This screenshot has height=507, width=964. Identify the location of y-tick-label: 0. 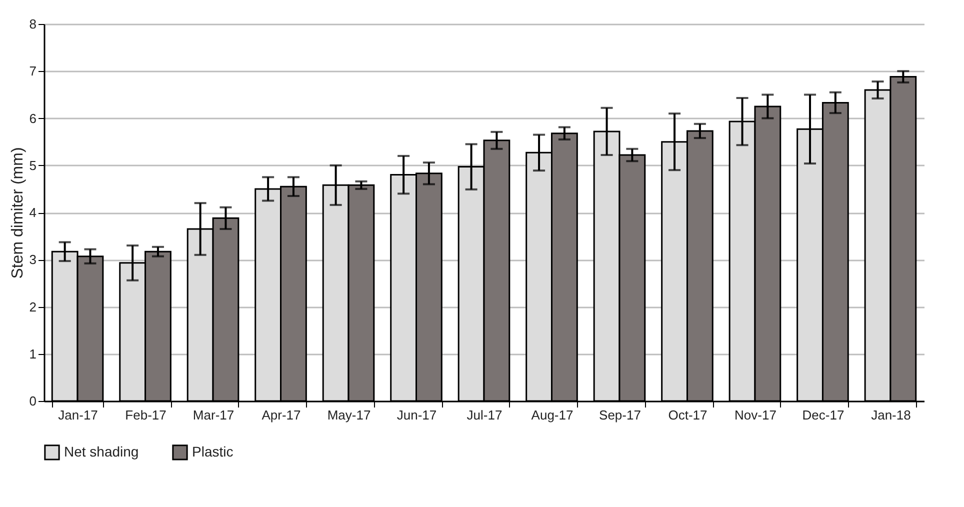
(32, 401).